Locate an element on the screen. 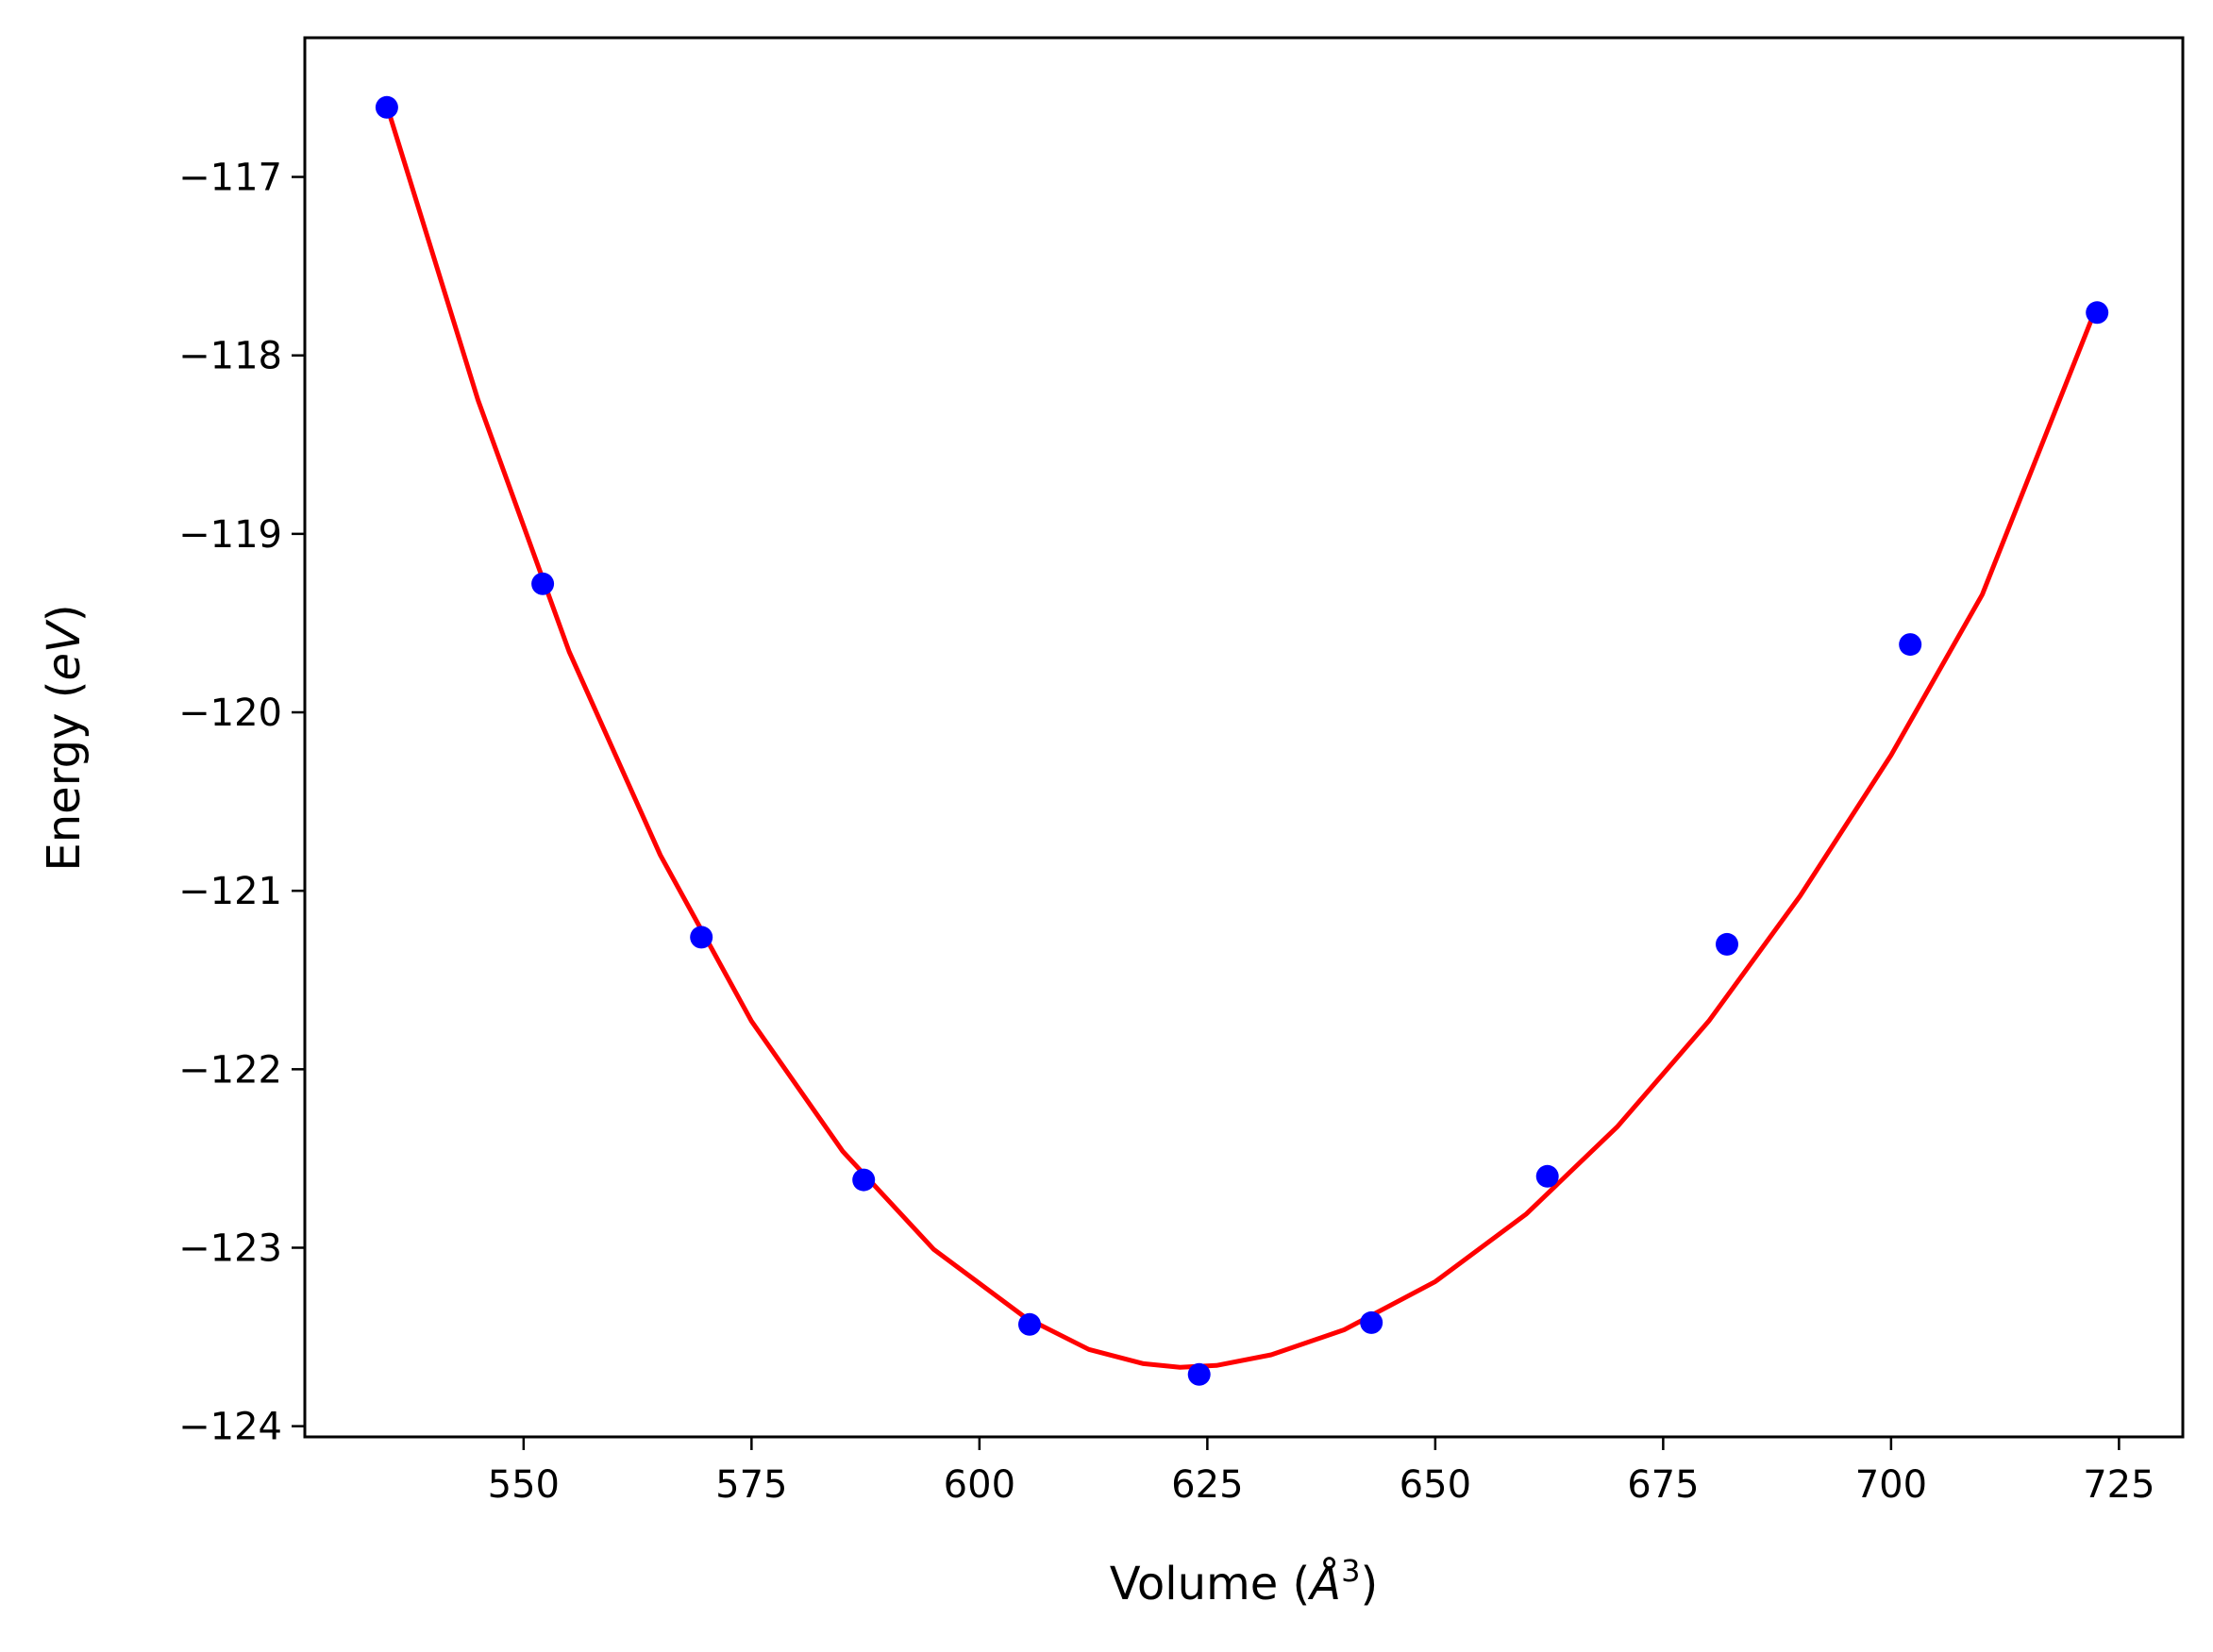  x-axis-label-suffix: ) is located at coordinates (1369, 1584).